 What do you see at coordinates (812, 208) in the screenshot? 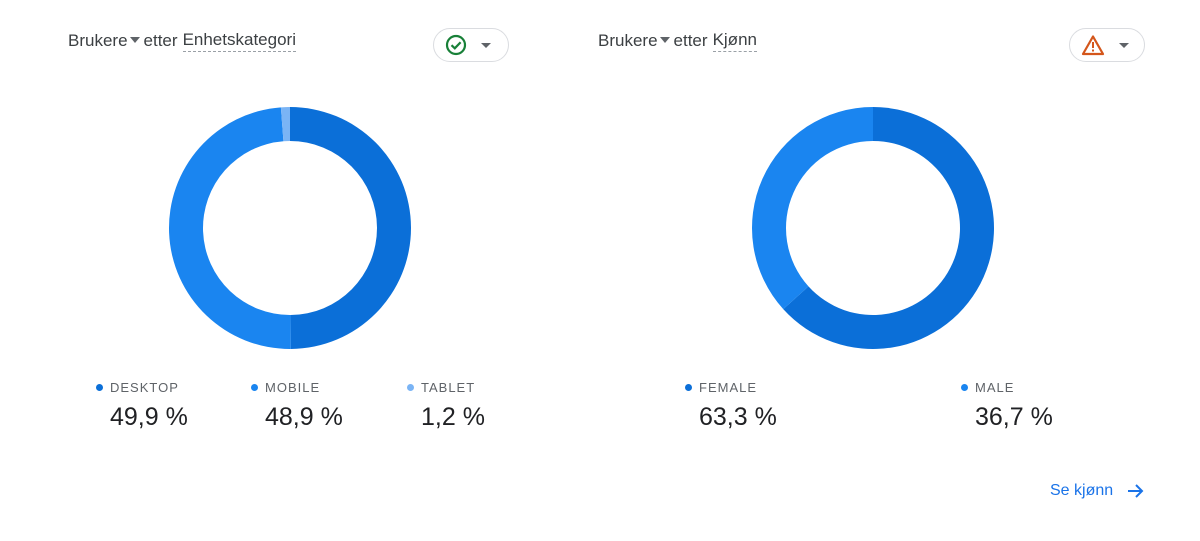
I see `donut-segment-male` at bounding box center [812, 208].